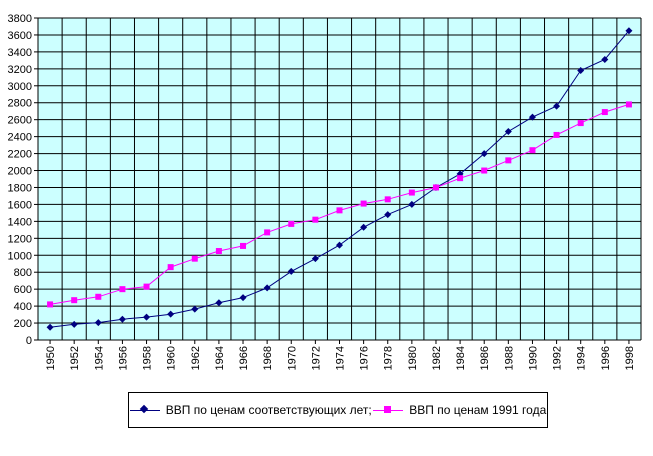  What do you see at coordinates (123, 358) in the screenshot?
I see `x-tick-label: 1956` at bounding box center [123, 358].